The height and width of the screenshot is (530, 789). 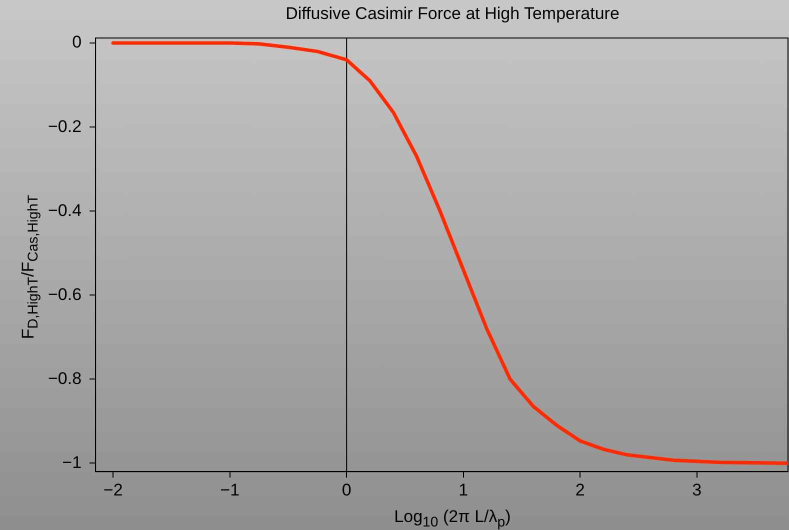 What do you see at coordinates (65, 210) in the screenshot?
I see `y-tick-label: −0.4` at bounding box center [65, 210].